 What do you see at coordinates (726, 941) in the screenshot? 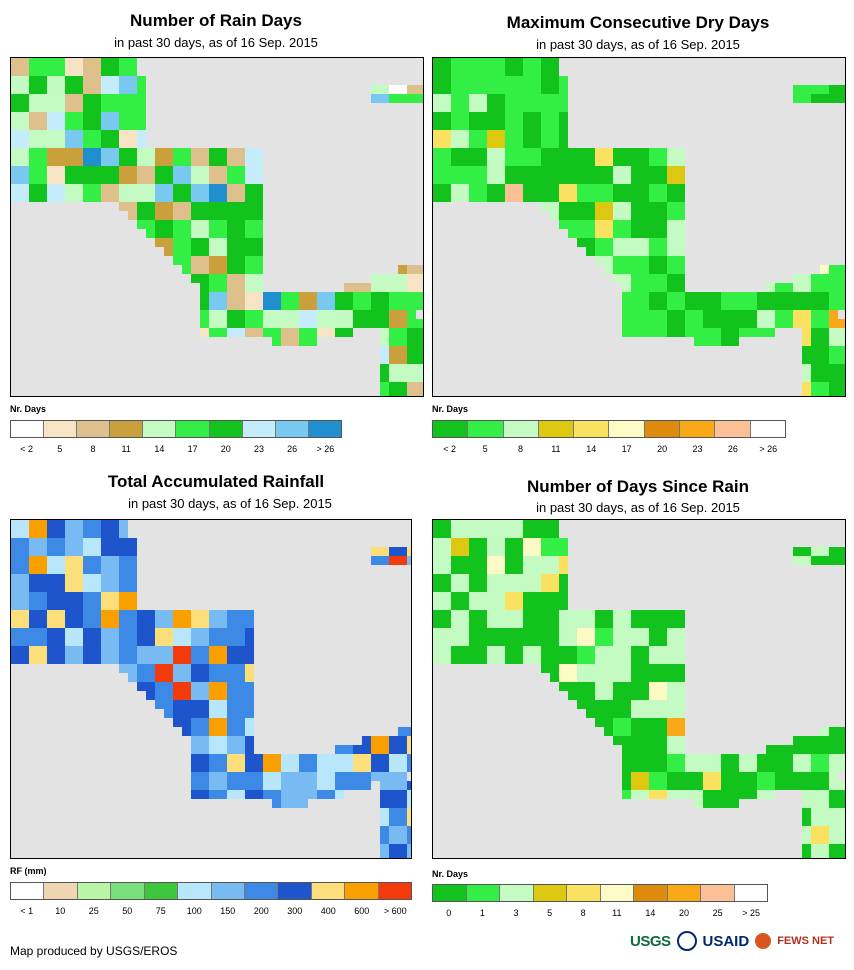
I see `usaid-logo: USAID` at bounding box center [726, 941].